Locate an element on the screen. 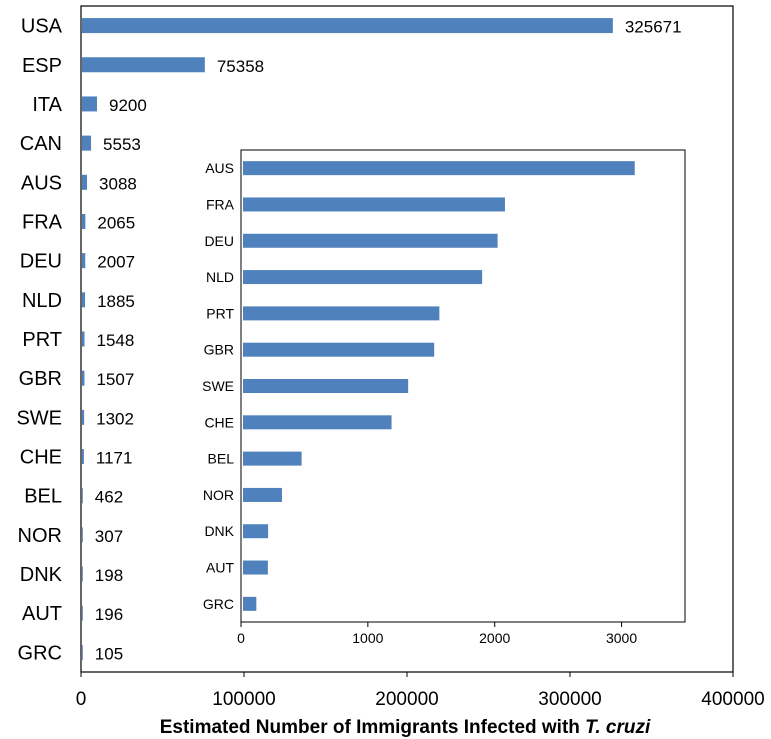  main-x-tick-label: 300000 is located at coordinates (569, 699).